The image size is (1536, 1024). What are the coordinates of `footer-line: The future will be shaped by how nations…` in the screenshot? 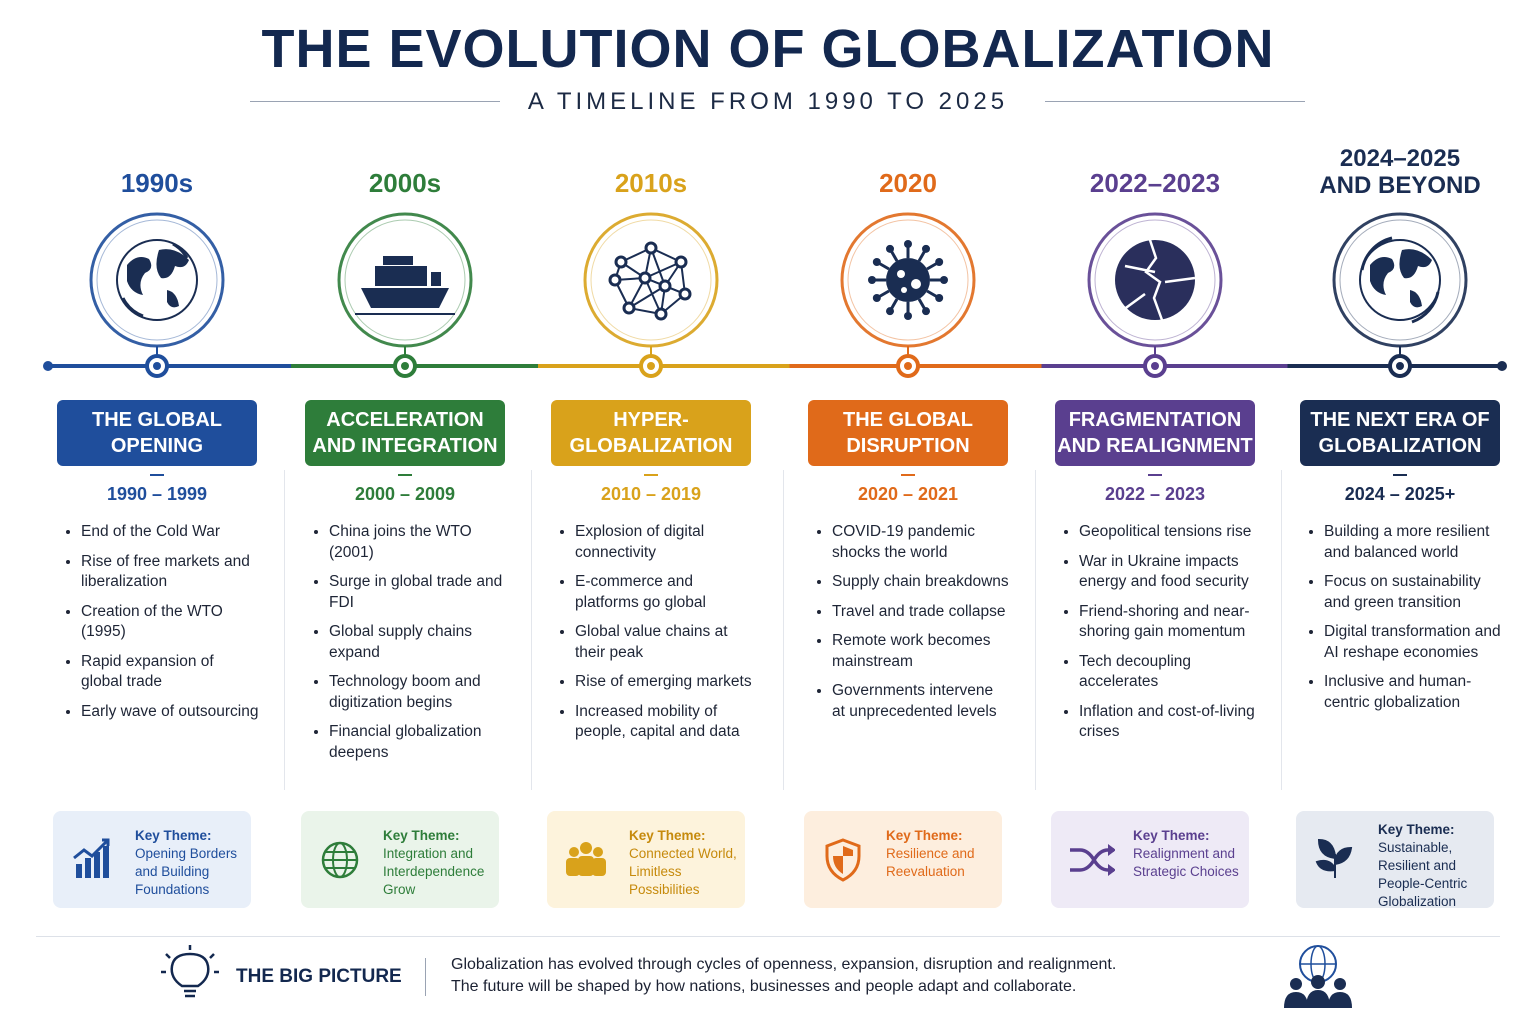 It's located at (764, 986).